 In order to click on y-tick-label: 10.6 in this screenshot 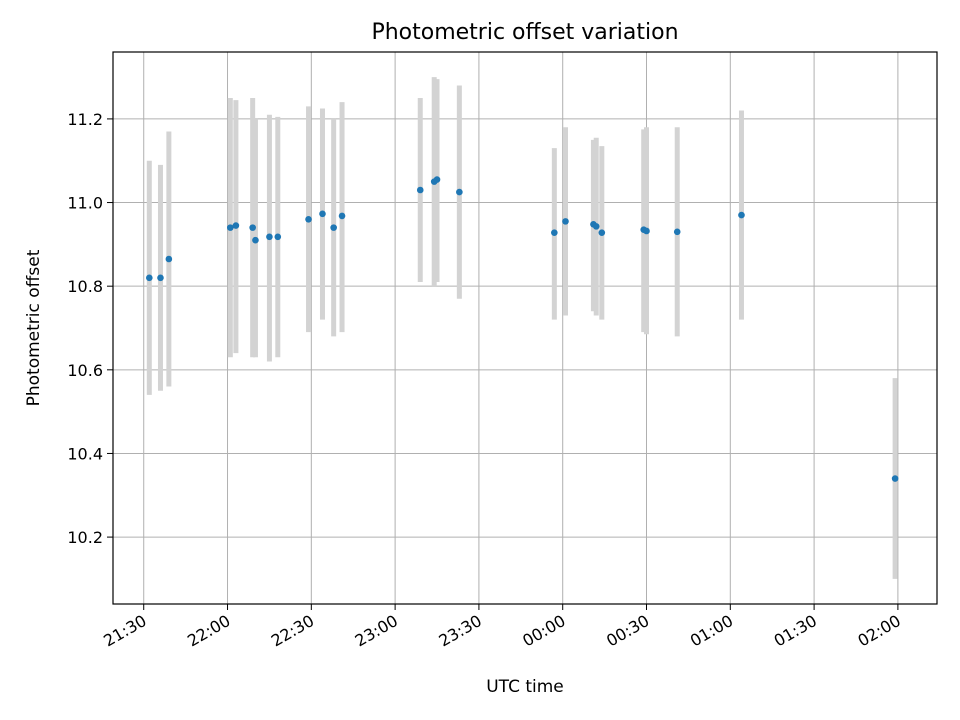, I will do `click(85, 370)`.